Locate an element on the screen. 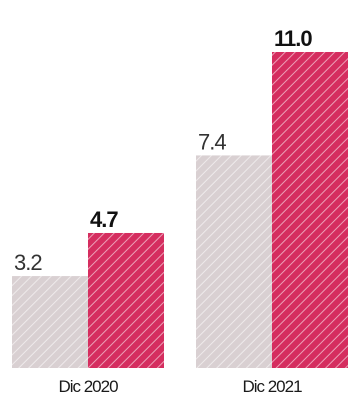 This screenshot has width=355, height=398. category-label: Dic 2020 is located at coordinates (88, 386).